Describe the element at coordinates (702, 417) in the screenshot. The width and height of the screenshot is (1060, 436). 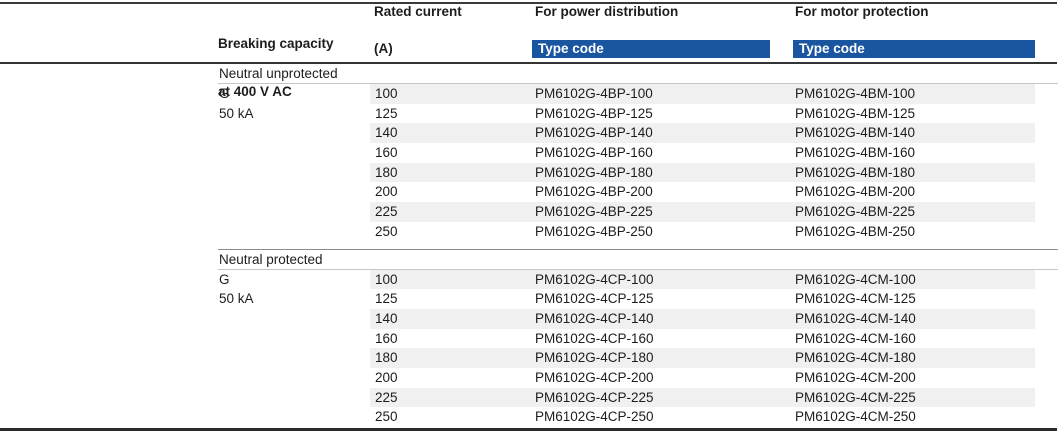
I see `striped-cell-zone: 250 PM6102G-4CP-250 PM6102G-4CM-250` at that location.